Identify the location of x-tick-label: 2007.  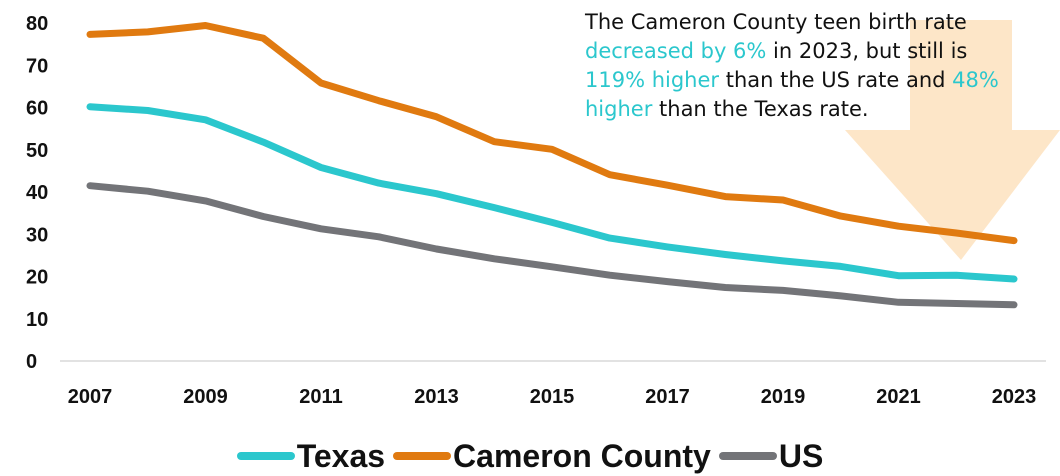
(90, 397).